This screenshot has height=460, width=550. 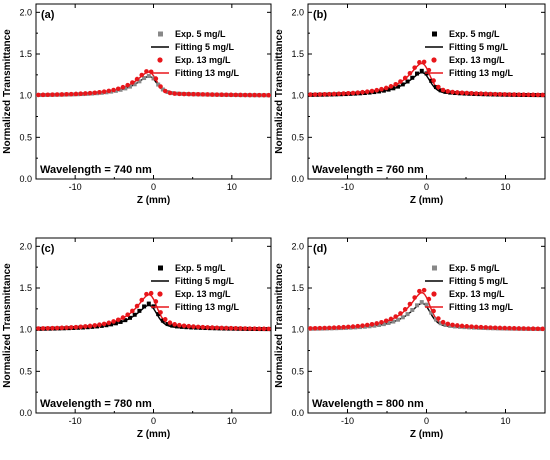 What do you see at coordinates (25, 179) in the screenshot?
I see `y-tick-label: 0.0` at bounding box center [25, 179].